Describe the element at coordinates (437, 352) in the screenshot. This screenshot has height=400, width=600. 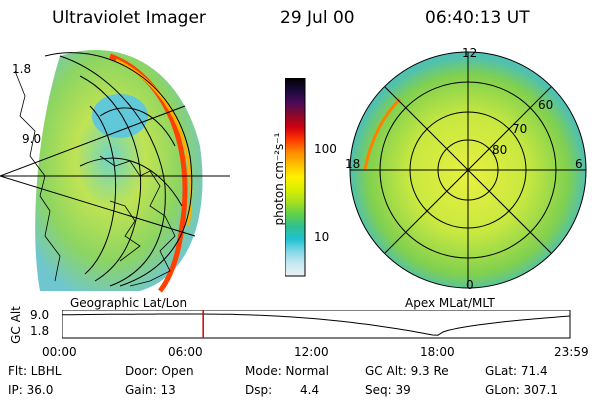
I see `timeline-xtick-1800: 18:00` at that location.